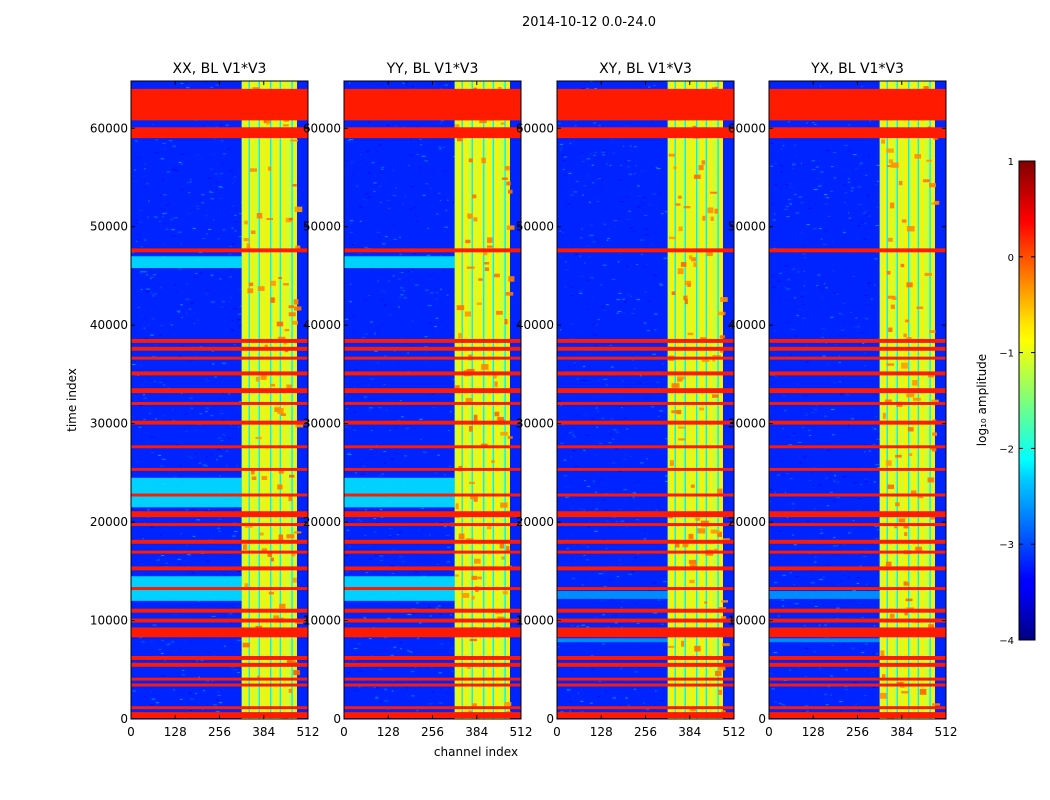 The image size is (1050, 800). What do you see at coordinates (322, 227) in the screenshot?
I see `y-tick-label: 50000` at bounding box center [322, 227].